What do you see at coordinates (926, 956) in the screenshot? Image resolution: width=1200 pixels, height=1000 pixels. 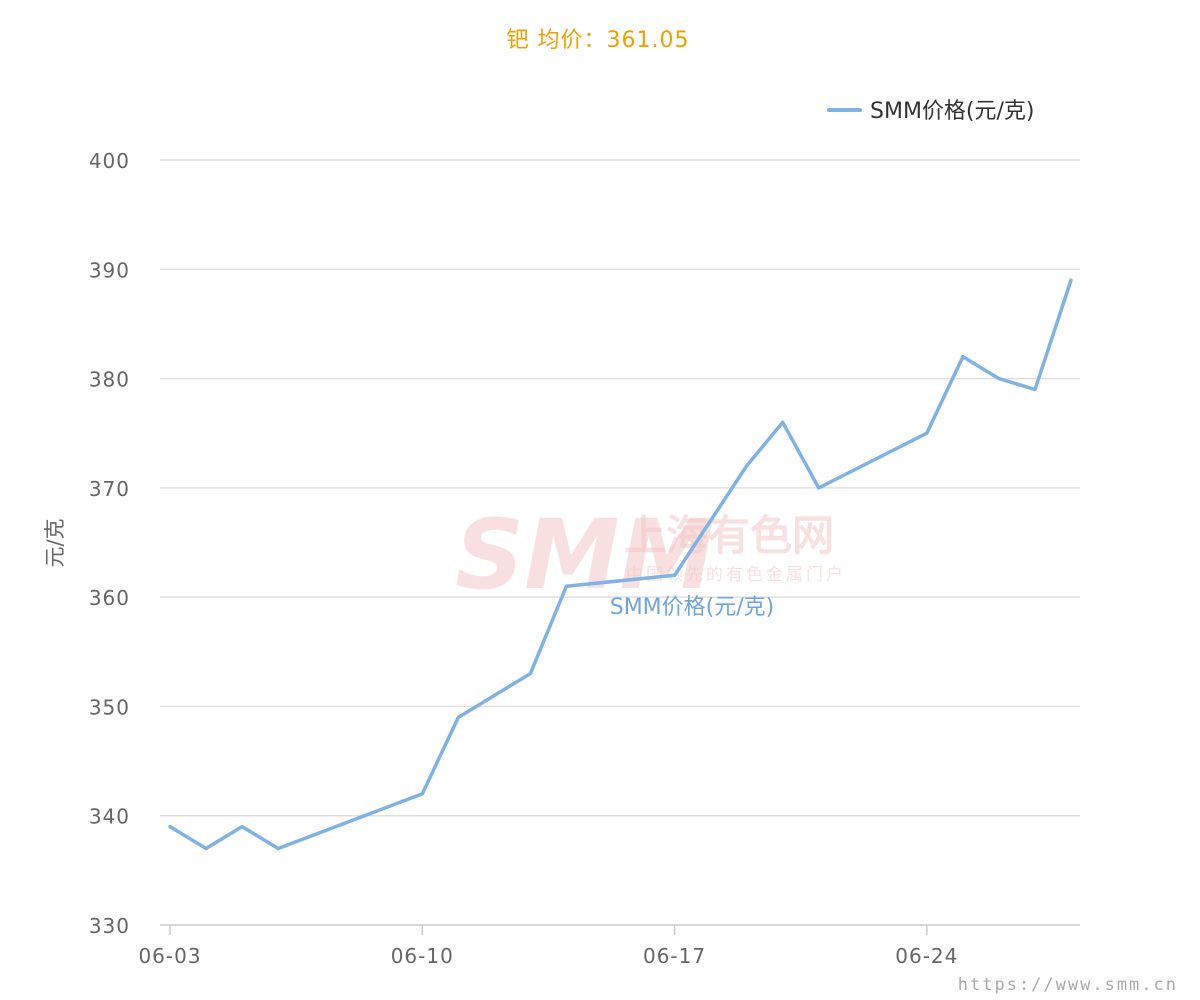 I see `x-tick-label-06-24: 06-24` at bounding box center [926, 956].